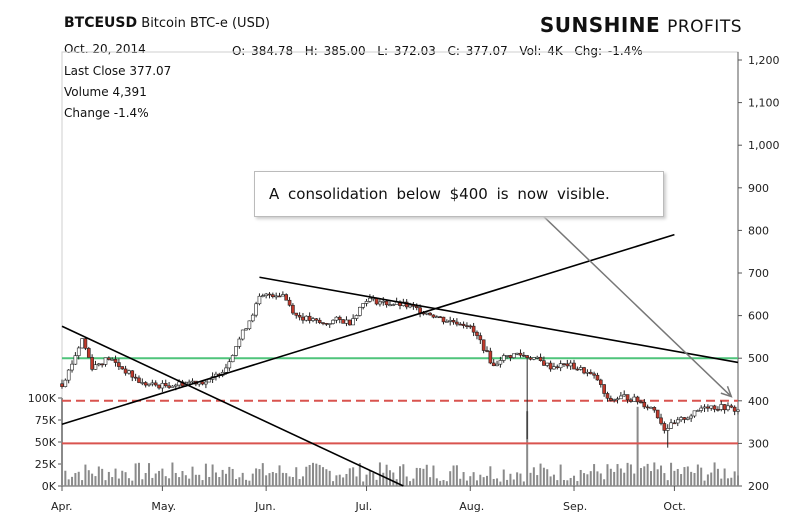  What do you see at coordinates (555, 51) in the screenshot?
I see `vol-value: 4K` at bounding box center [555, 51].